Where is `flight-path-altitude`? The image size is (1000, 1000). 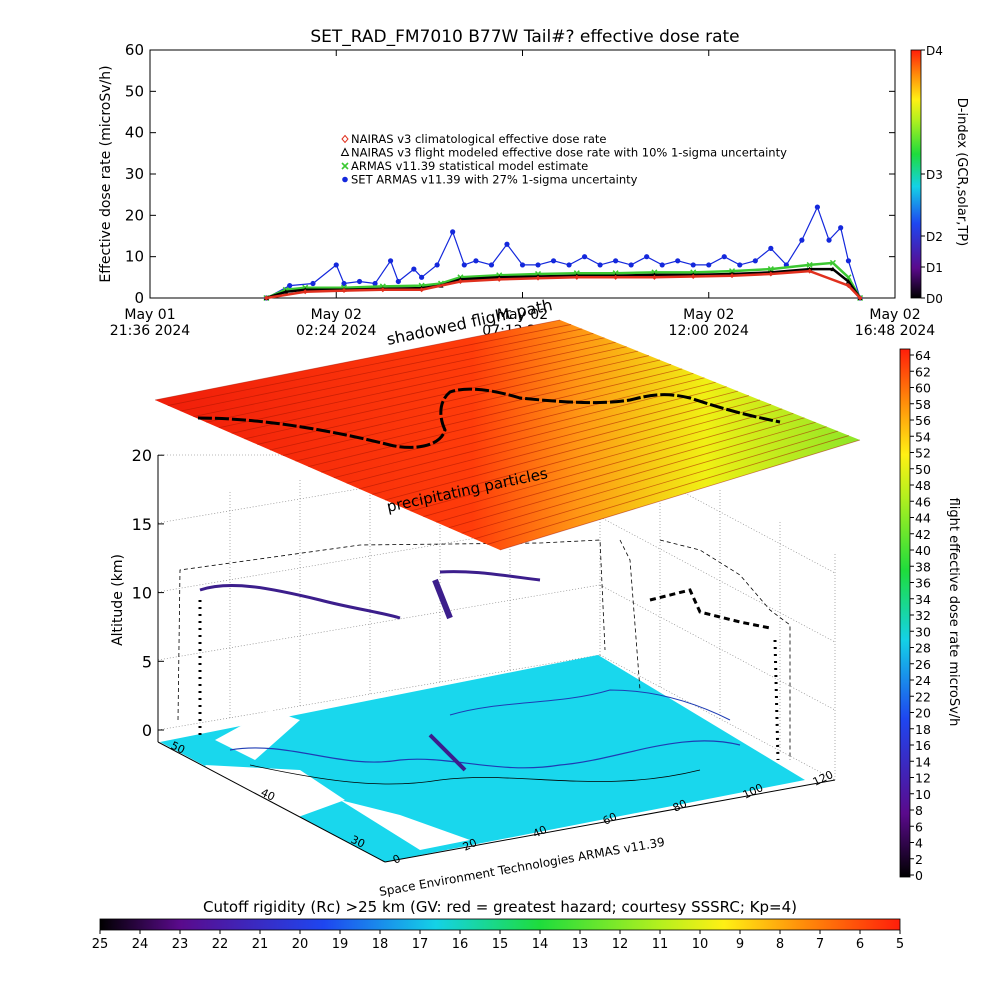
flight-path-altitude is located at coordinates (489, 665).